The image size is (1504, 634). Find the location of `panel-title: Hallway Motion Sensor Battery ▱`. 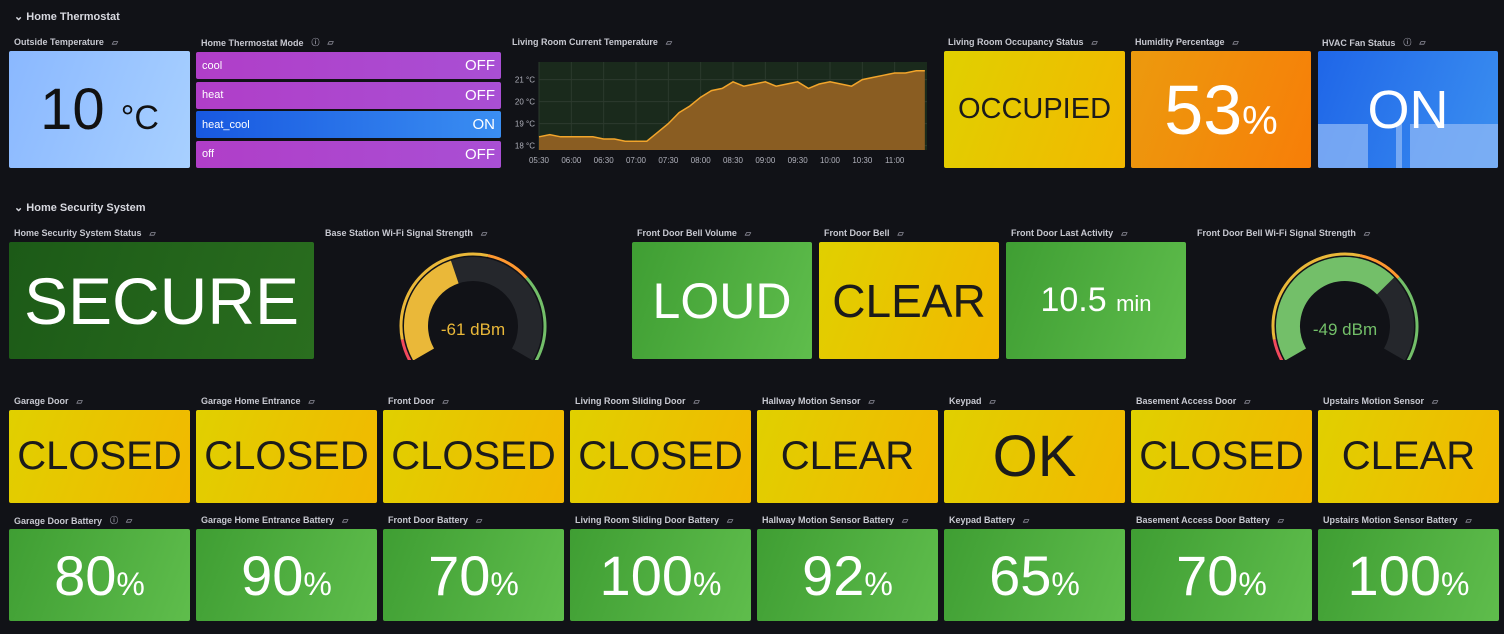

panel-title: Hallway Motion Sensor Battery ▱ is located at coordinates (835, 520).